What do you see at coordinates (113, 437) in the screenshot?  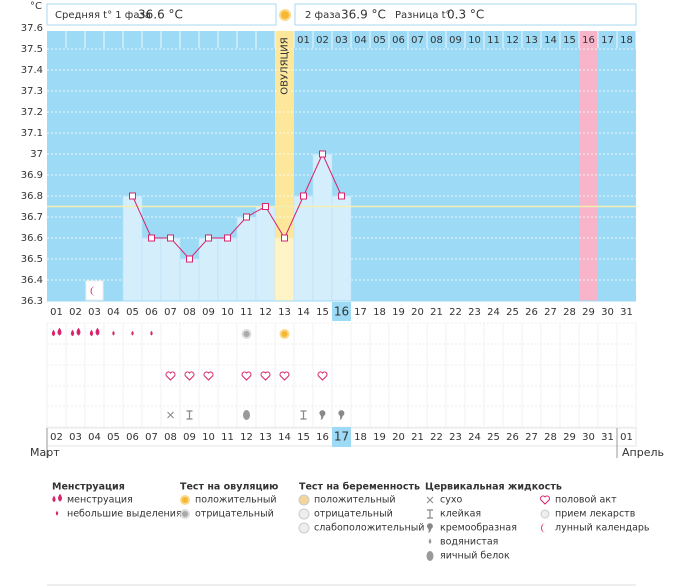 I see `date-label: 05` at bounding box center [113, 437].